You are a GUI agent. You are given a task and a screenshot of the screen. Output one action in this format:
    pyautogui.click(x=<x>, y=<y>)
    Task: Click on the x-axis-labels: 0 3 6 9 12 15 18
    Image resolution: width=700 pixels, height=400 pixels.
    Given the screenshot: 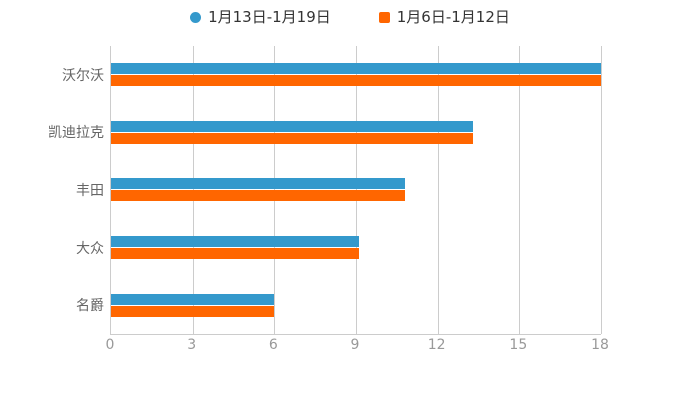 What is the action you would take?
    pyautogui.click(x=357, y=347)
    